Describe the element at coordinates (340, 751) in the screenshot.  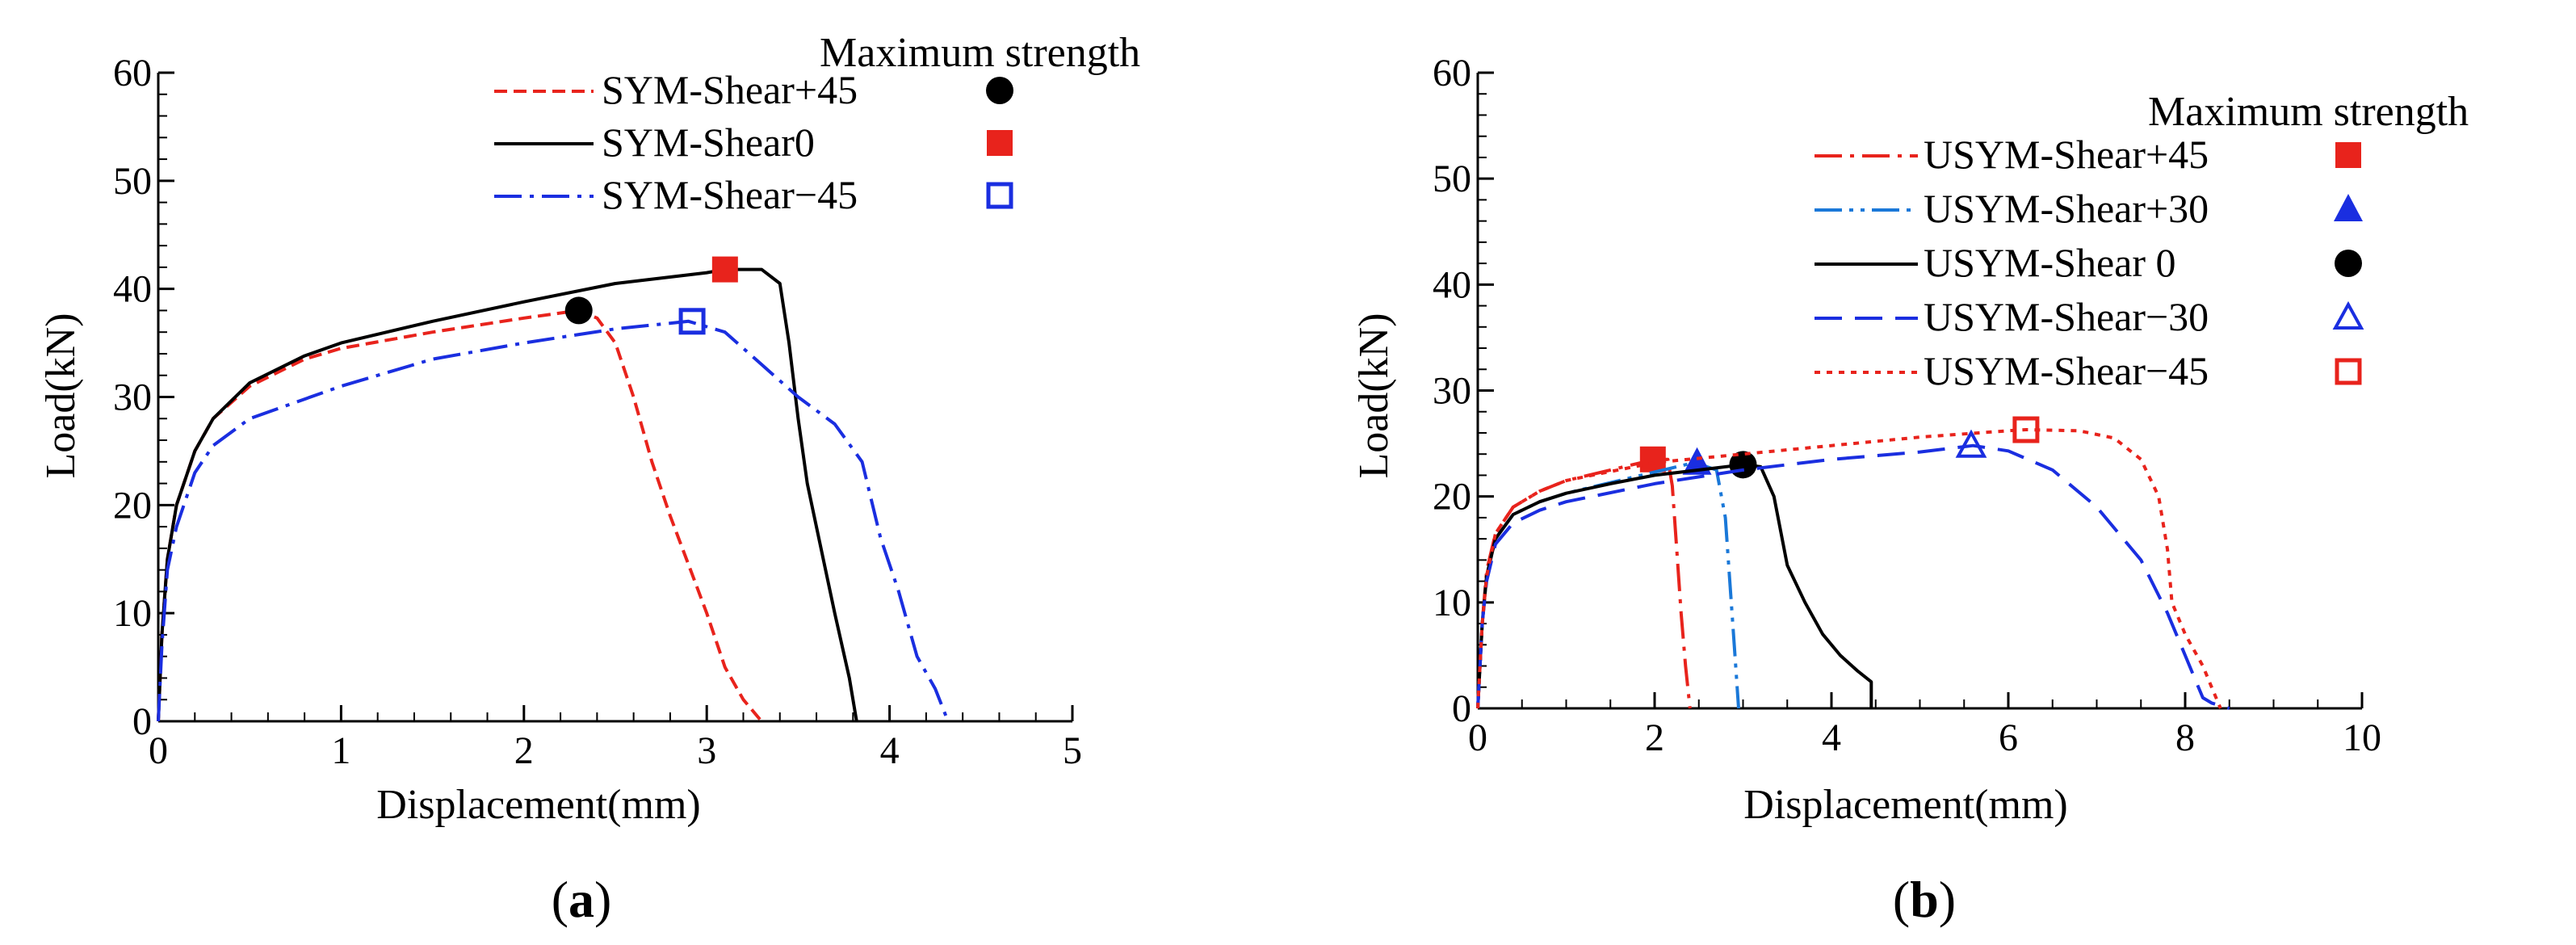
I see `x-tick-label: 1` at that location.